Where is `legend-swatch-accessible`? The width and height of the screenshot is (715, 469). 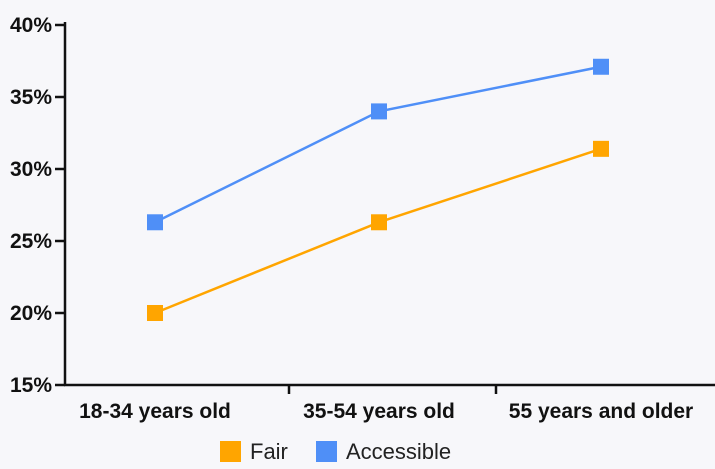 legend-swatch-accessible is located at coordinates (326, 451).